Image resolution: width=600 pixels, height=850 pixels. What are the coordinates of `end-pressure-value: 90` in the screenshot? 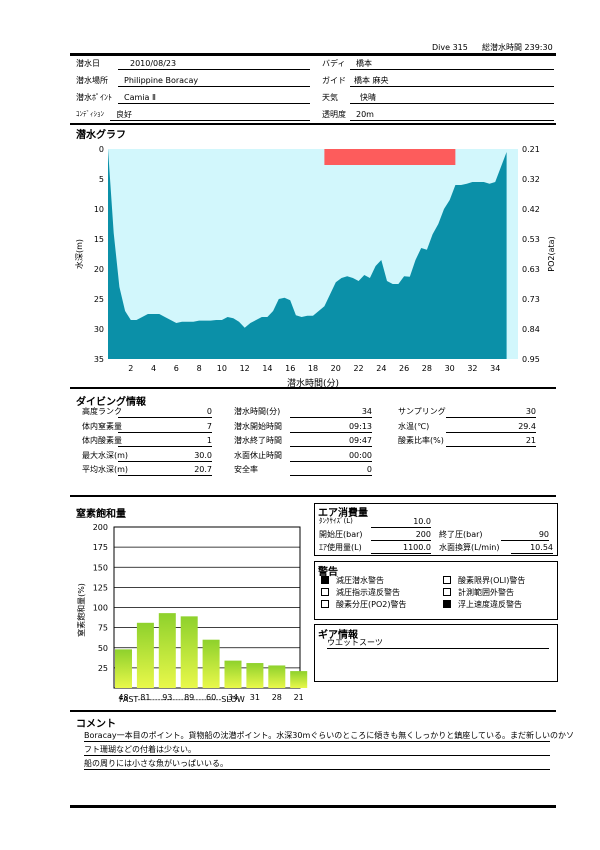 It's located at (525, 535).